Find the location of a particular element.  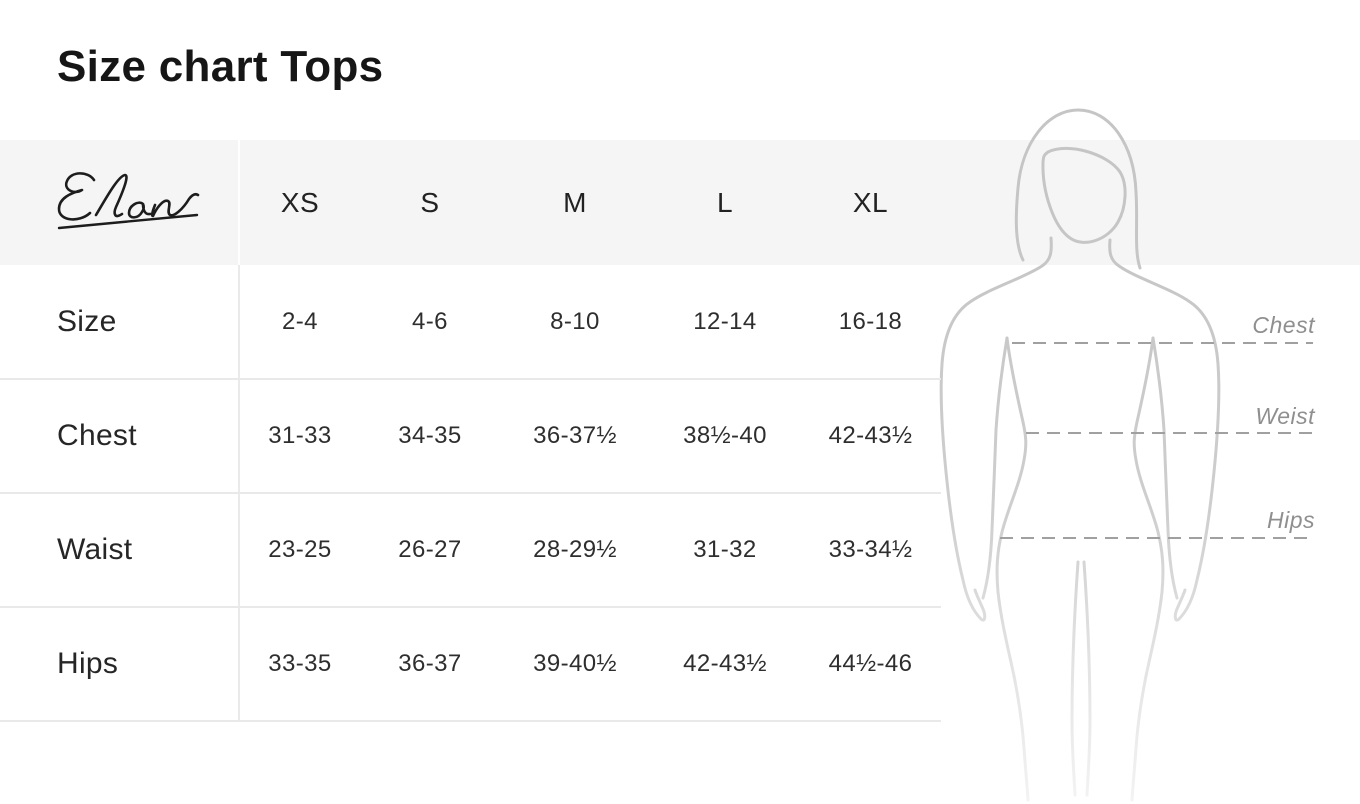

size-xl: 16-18 is located at coordinates (870, 321).